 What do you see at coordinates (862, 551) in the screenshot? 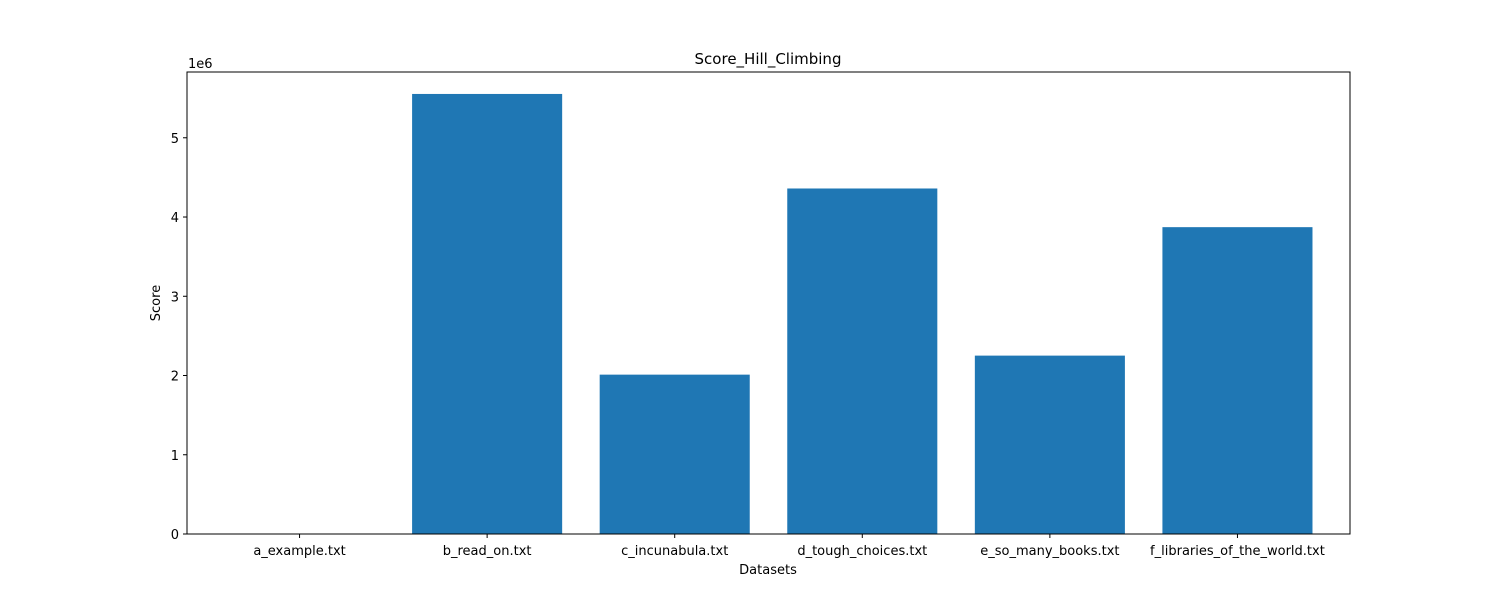
I see `x-tick-label: d_tough_choices.txt` at bounding box center [862, 551].